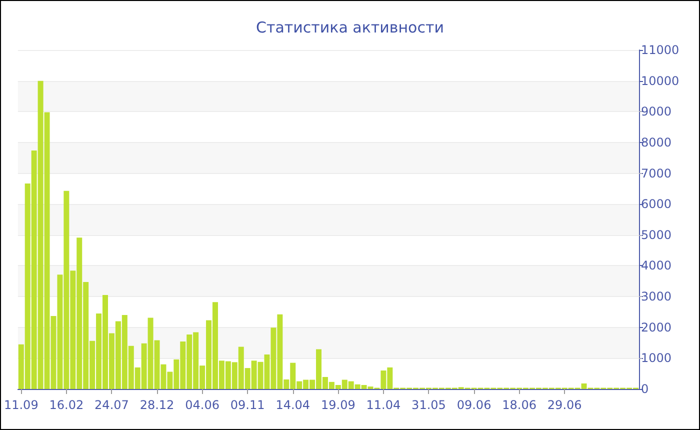 The height and width of the screenshot is (430, 700). I want to click on x-tick-label: 11.09, so click(21, 405).